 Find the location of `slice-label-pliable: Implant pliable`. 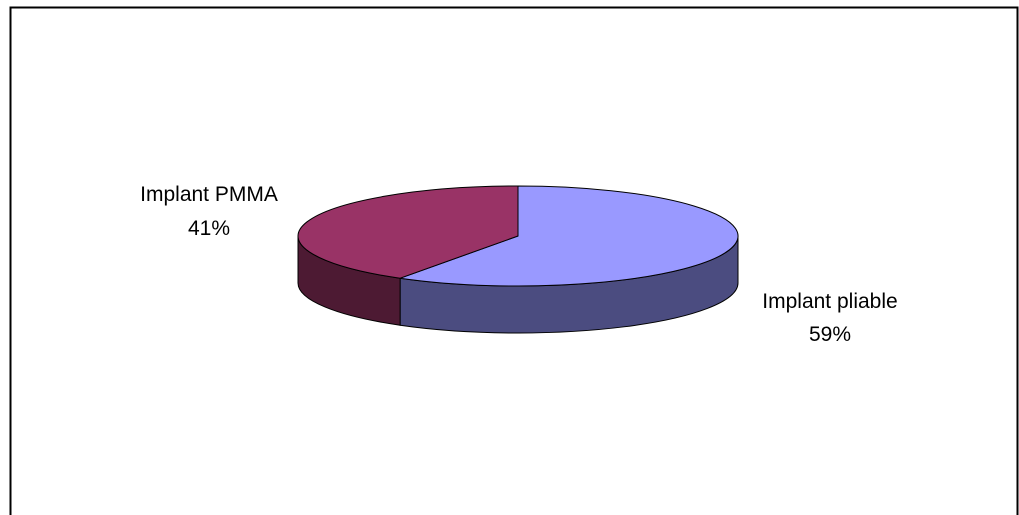

slice-label-pliable: Implant pliable is located at coordinates (829, 301).